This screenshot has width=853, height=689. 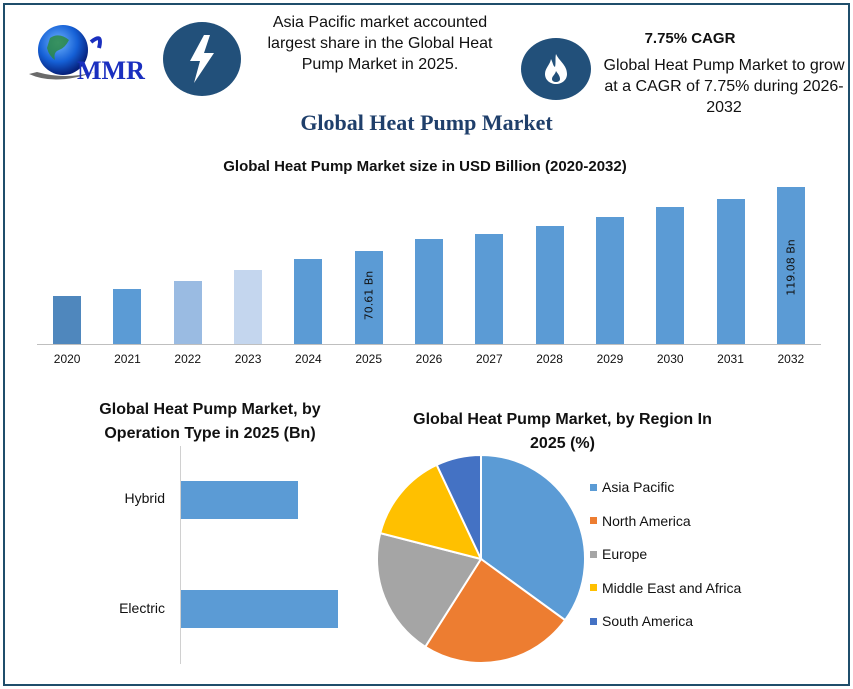 I want to click on bar-2032, so click(x=790, y=265).